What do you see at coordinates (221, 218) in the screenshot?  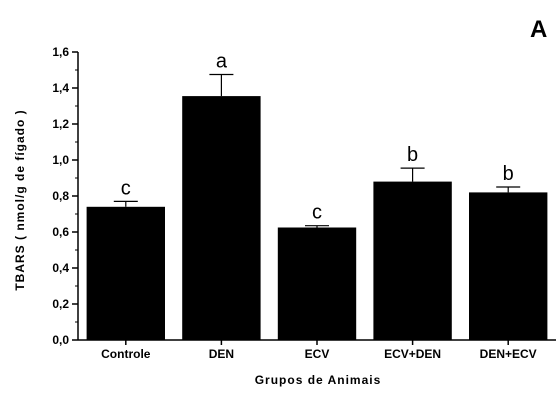 I see `bar-den` at bounding box center [221, 218].